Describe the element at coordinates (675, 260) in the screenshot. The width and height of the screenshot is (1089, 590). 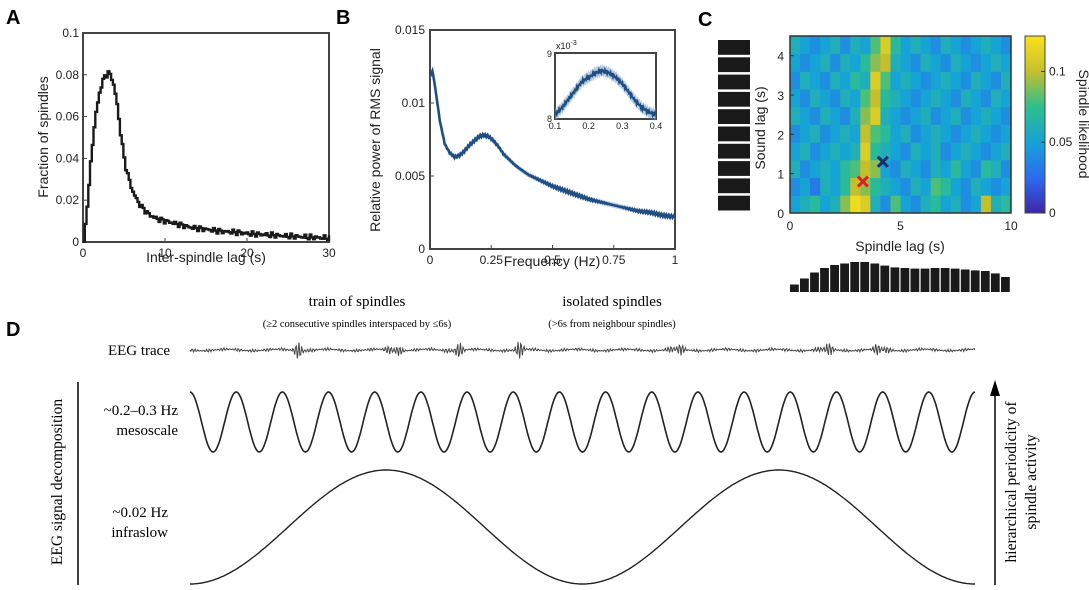
I see `b-xtick-label: 1` at that location.